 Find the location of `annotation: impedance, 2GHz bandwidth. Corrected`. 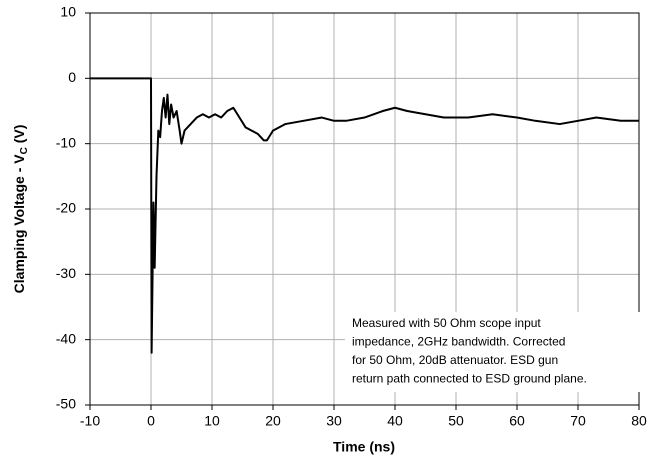

annotation: impedance, 2GHz bandwidth. Corrected is located at coordinates (458, 342).